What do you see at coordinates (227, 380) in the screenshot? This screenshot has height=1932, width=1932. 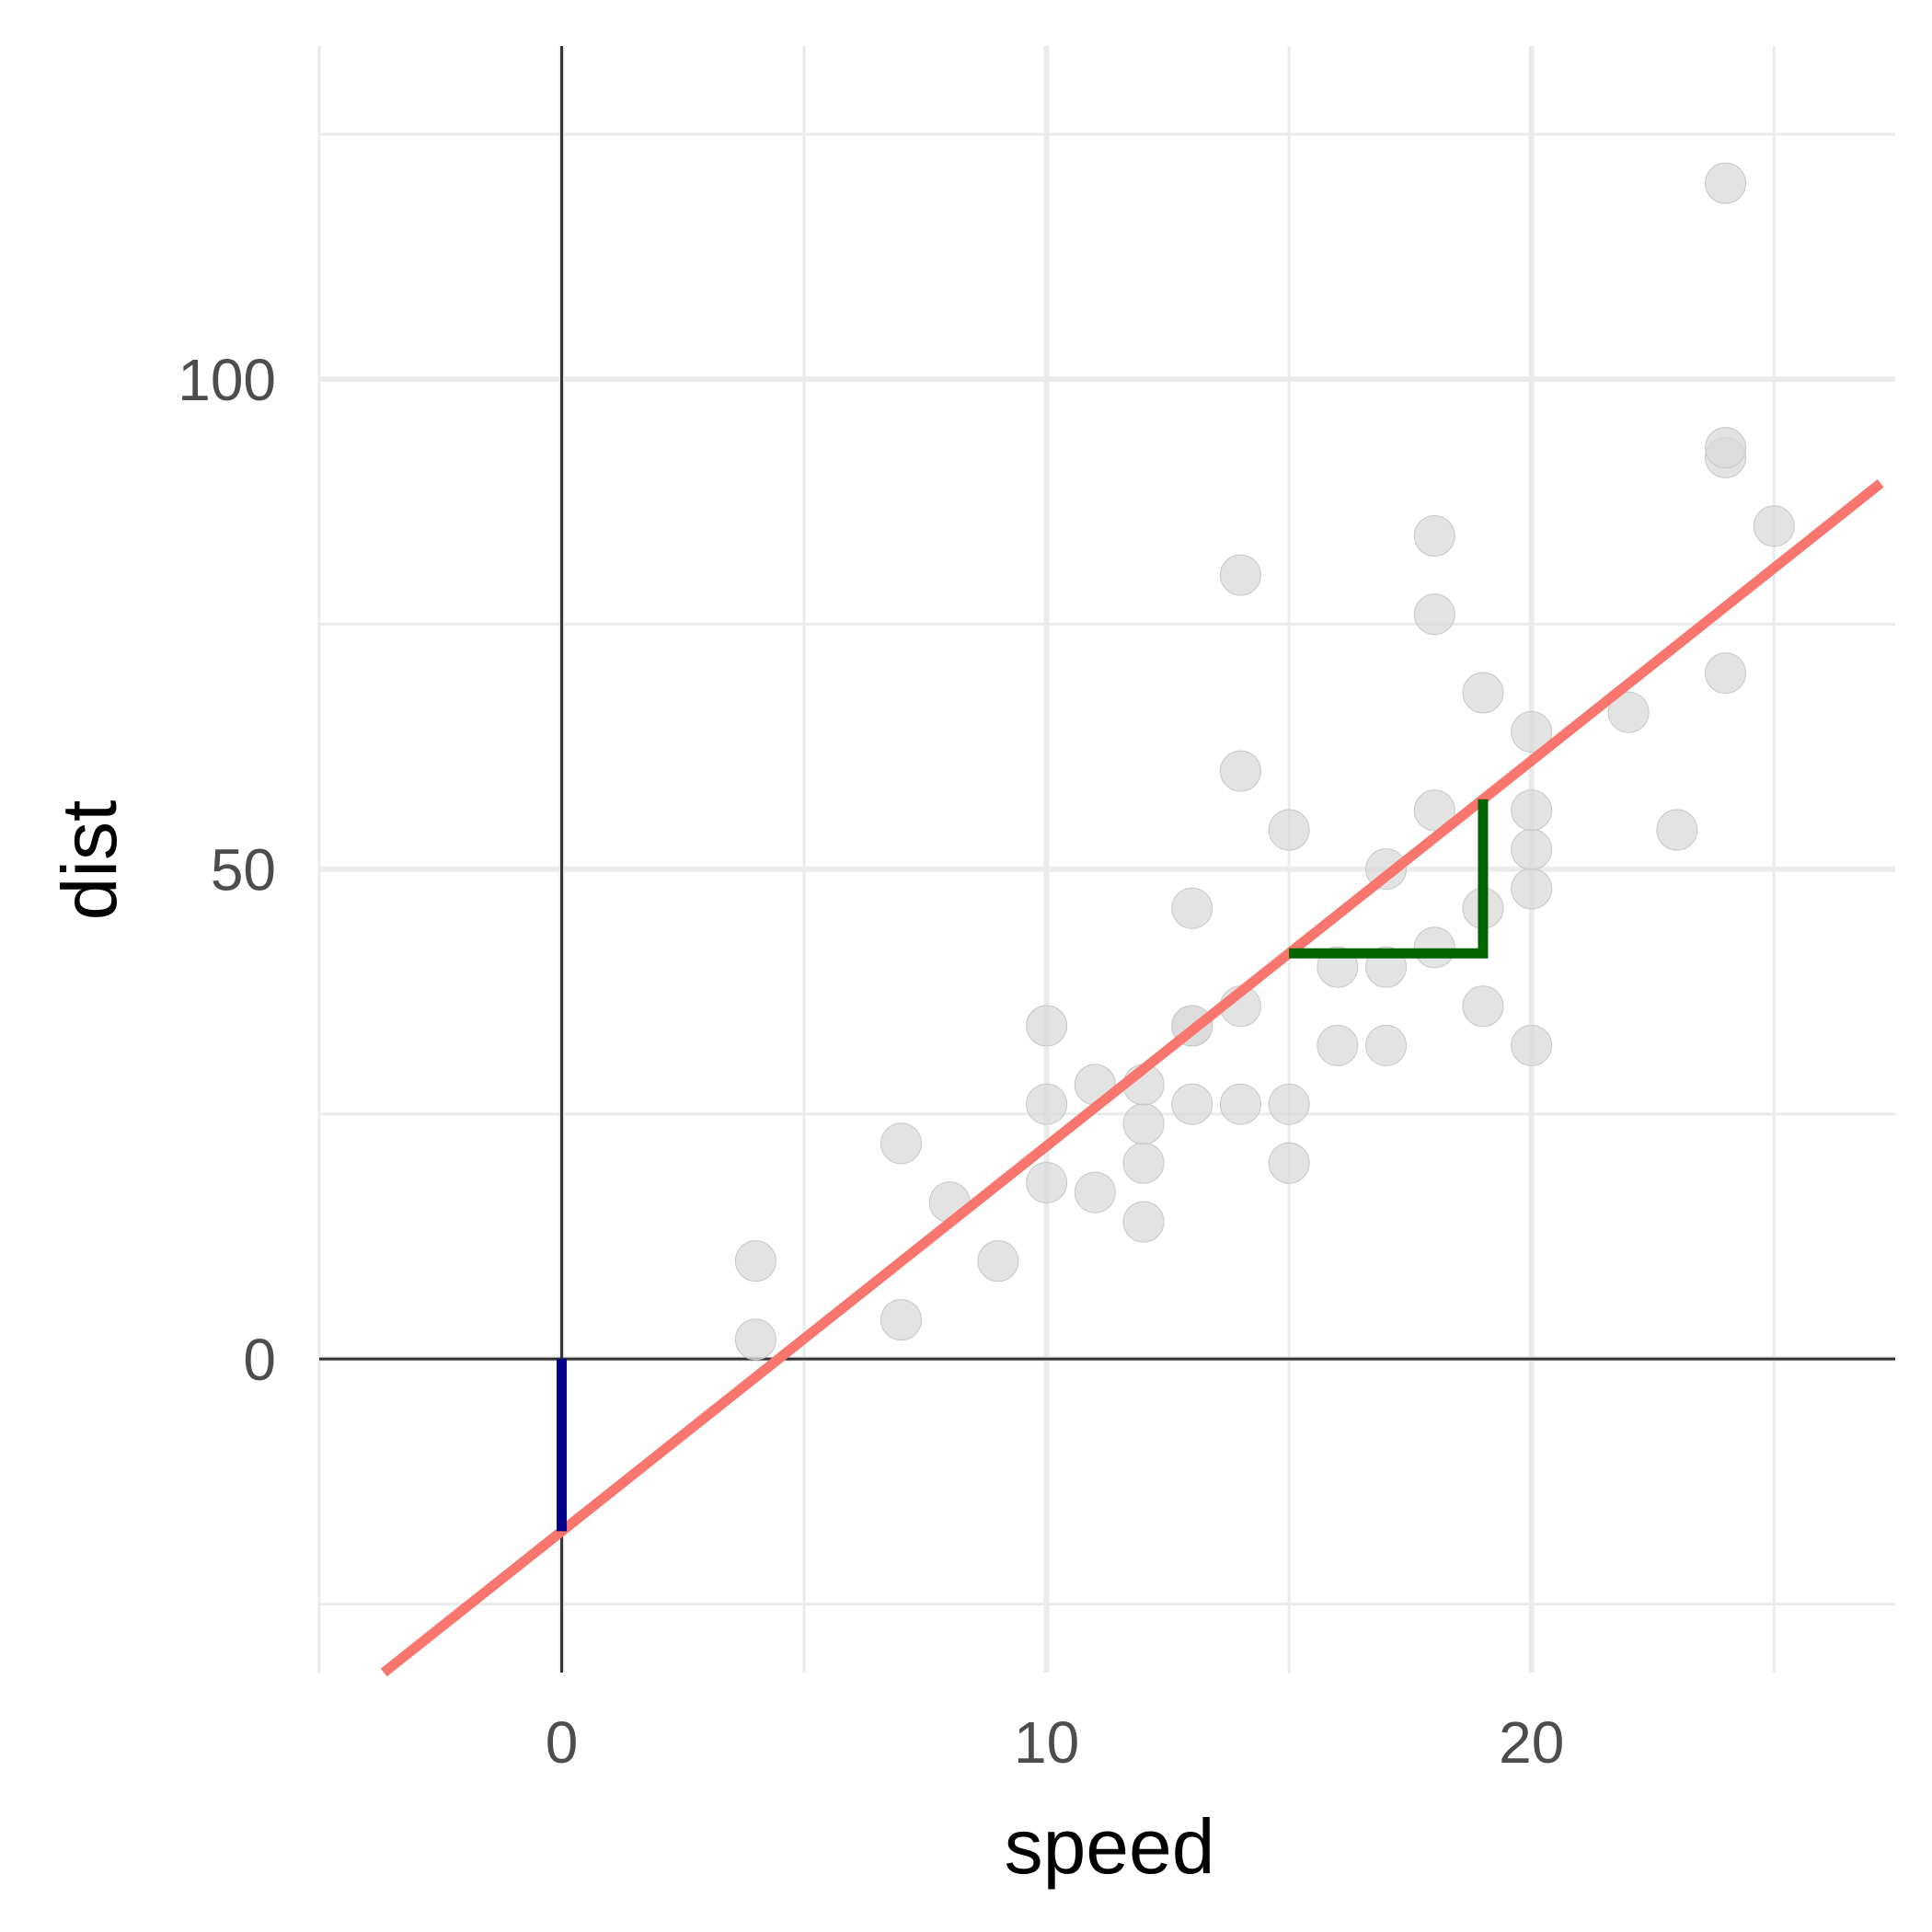 I see `y-tick-label: 100` at bounding box center [227, 380].